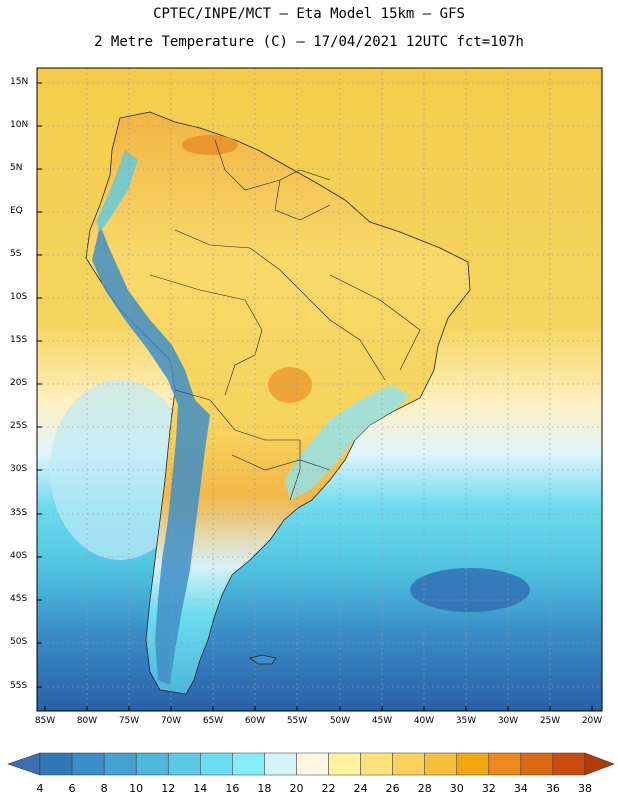 The image size is (618, 800). I want to click on lon-label: 70W, so click(171, 721).